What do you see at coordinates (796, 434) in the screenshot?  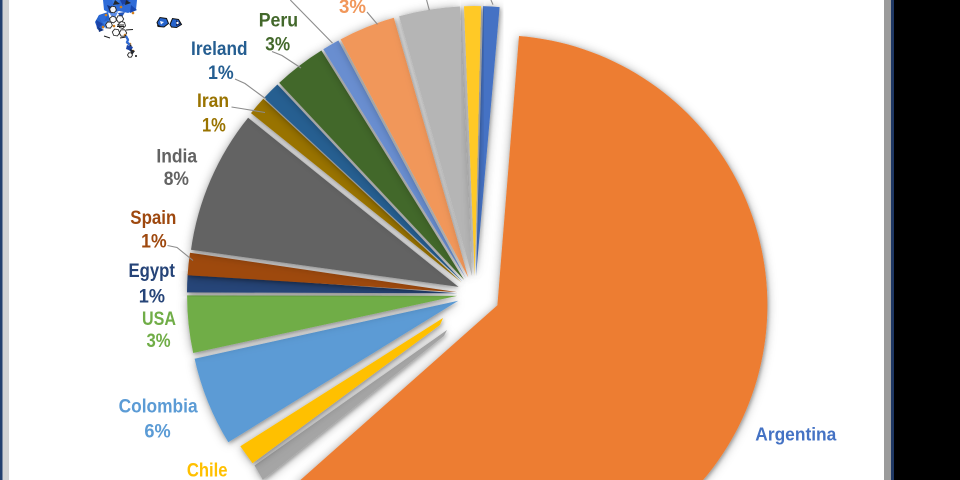 I see `svg-text: Argentina` at bounding box center [796, 434].